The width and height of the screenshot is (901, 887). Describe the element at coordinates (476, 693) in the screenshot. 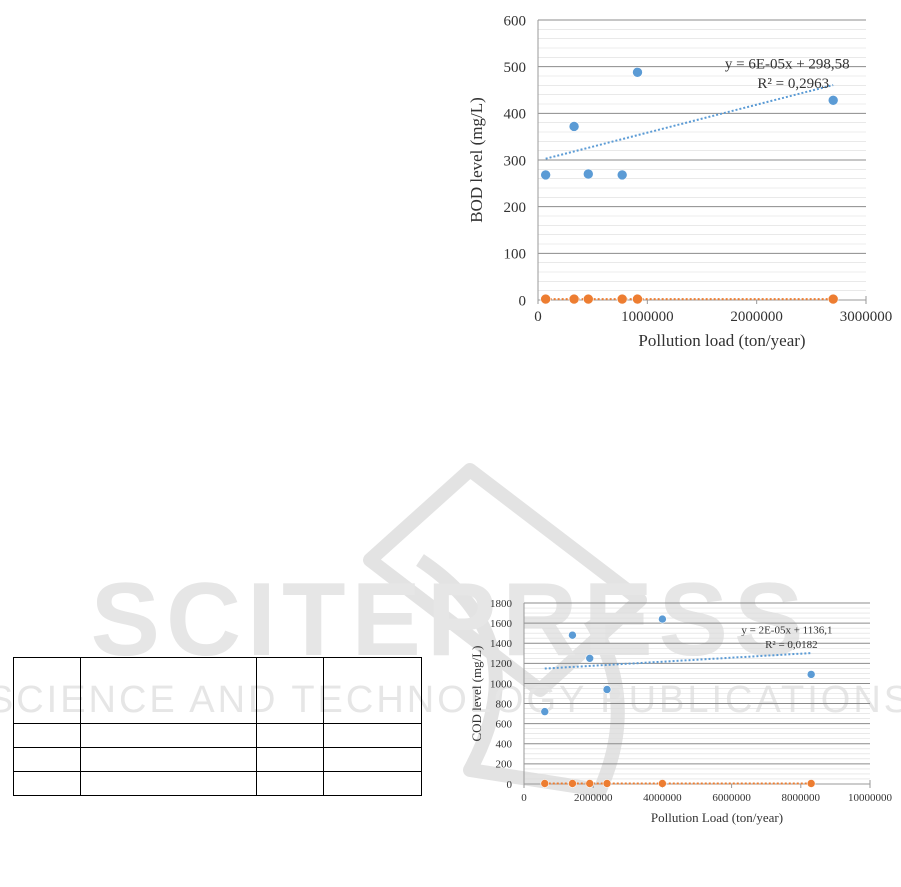

I see `y-axis-title: COD level (mg/L)` at that location.